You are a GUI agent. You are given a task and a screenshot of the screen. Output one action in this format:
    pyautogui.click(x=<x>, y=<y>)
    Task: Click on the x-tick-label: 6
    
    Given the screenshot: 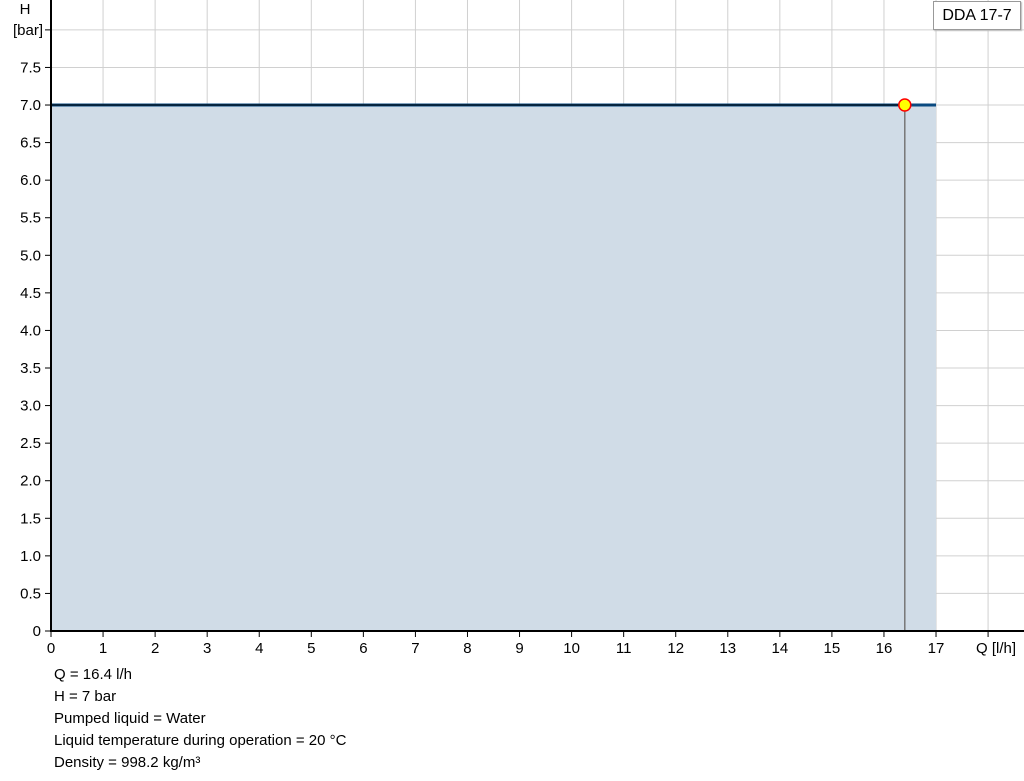 What is the action you would take?
    pyautogui.click(x=363, y=648)
    